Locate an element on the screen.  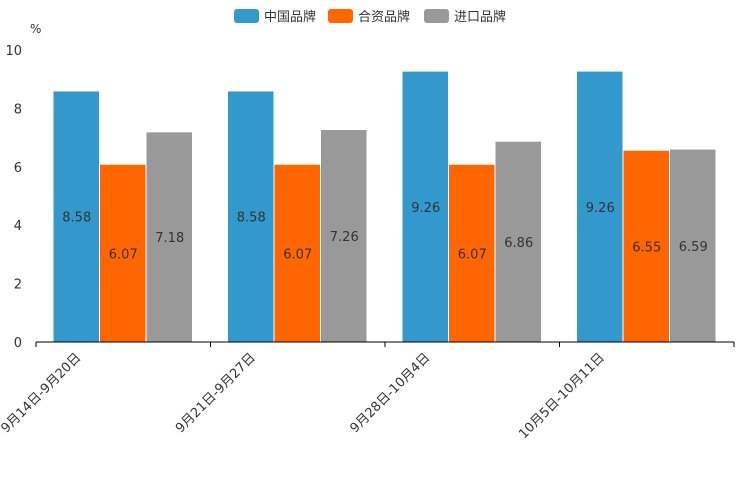
legend-item: 中国品牌 is located at coordinates (275, 17).